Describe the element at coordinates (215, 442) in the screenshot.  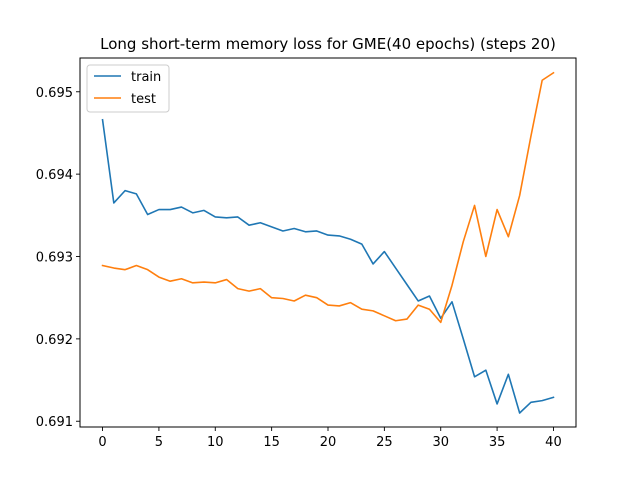
I see `x-tick-label: 10` at that location.